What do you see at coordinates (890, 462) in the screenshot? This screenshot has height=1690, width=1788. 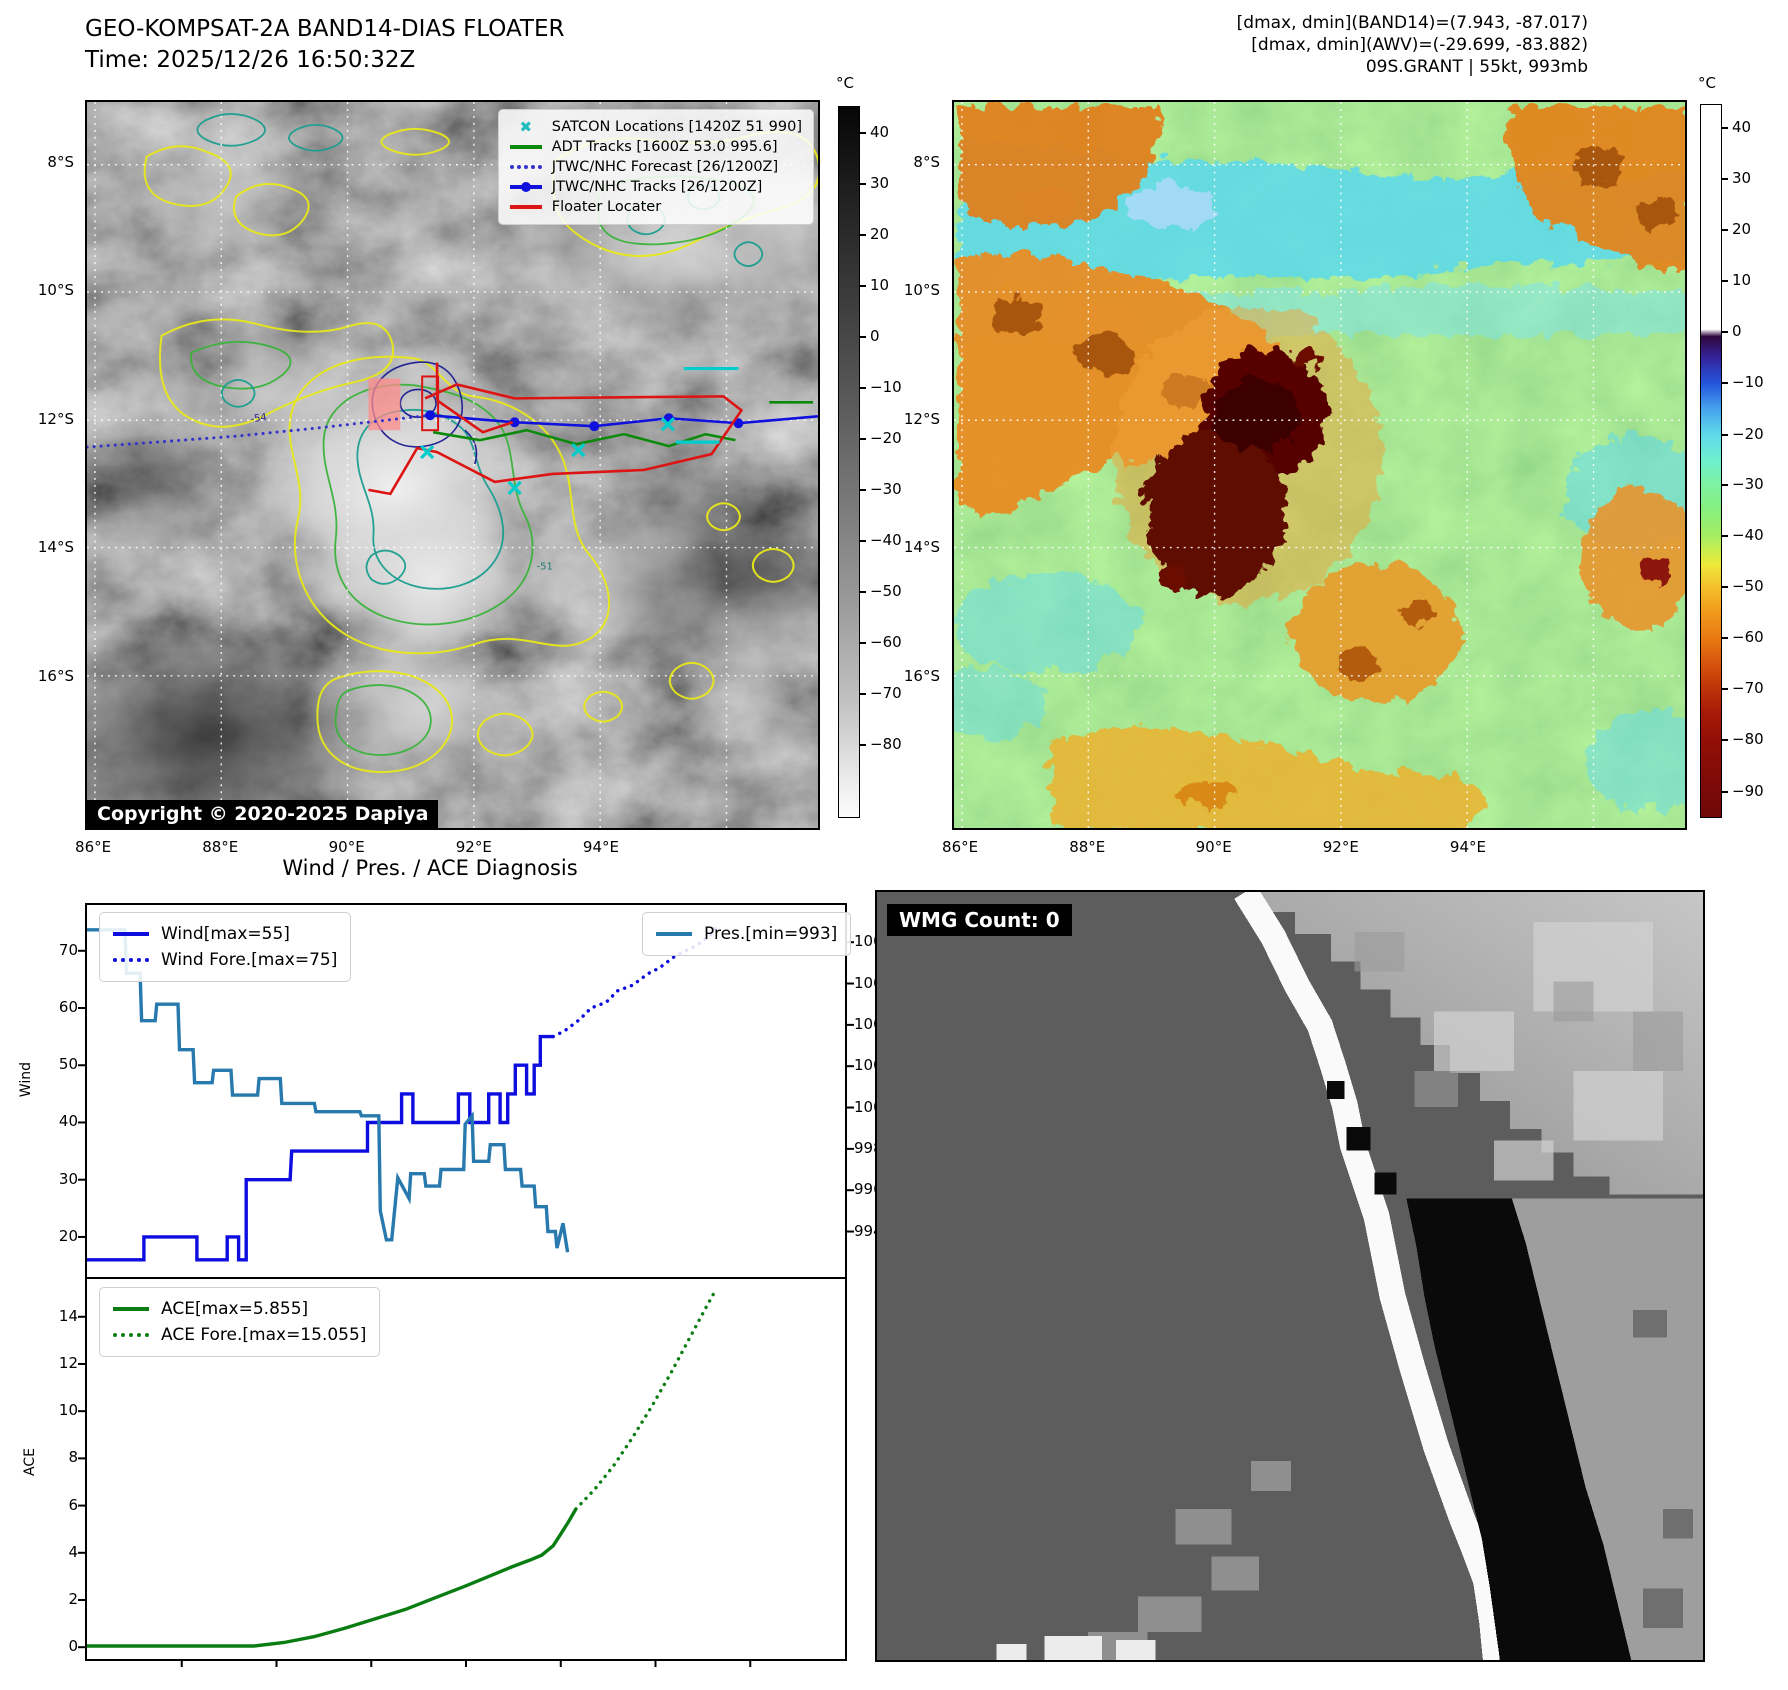 I see `band14-colorbar-ticks: 40 30 20 10 0 −10 −20 −30 −40 −50 −60 −70 −80` at bounding box center [890, 462].